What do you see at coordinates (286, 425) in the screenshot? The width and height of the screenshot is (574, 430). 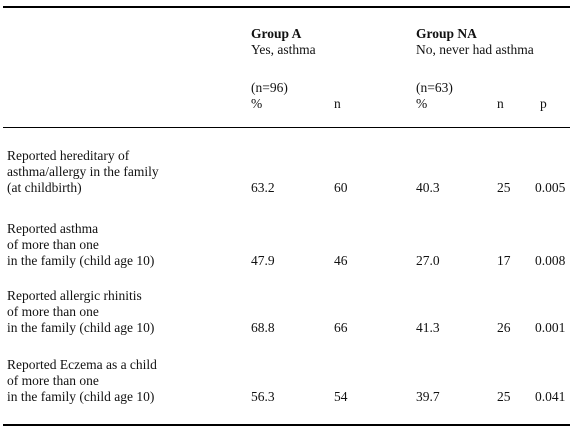 I see `table-bottom-rule` at bounding box center [286, 425].